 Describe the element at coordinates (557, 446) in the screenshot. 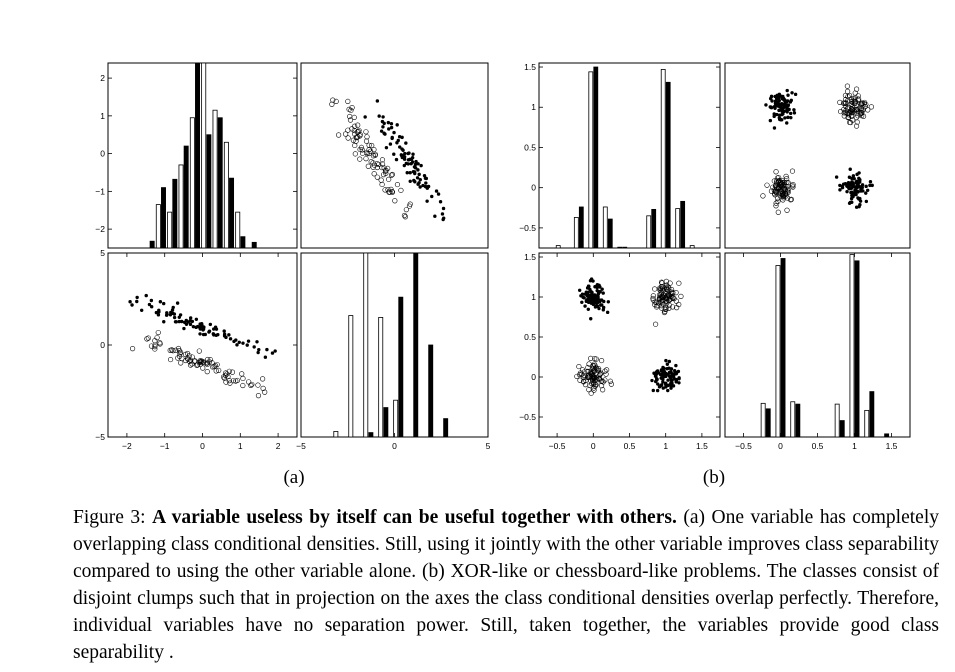

I see `x-tick-label: −0.5` at that location.